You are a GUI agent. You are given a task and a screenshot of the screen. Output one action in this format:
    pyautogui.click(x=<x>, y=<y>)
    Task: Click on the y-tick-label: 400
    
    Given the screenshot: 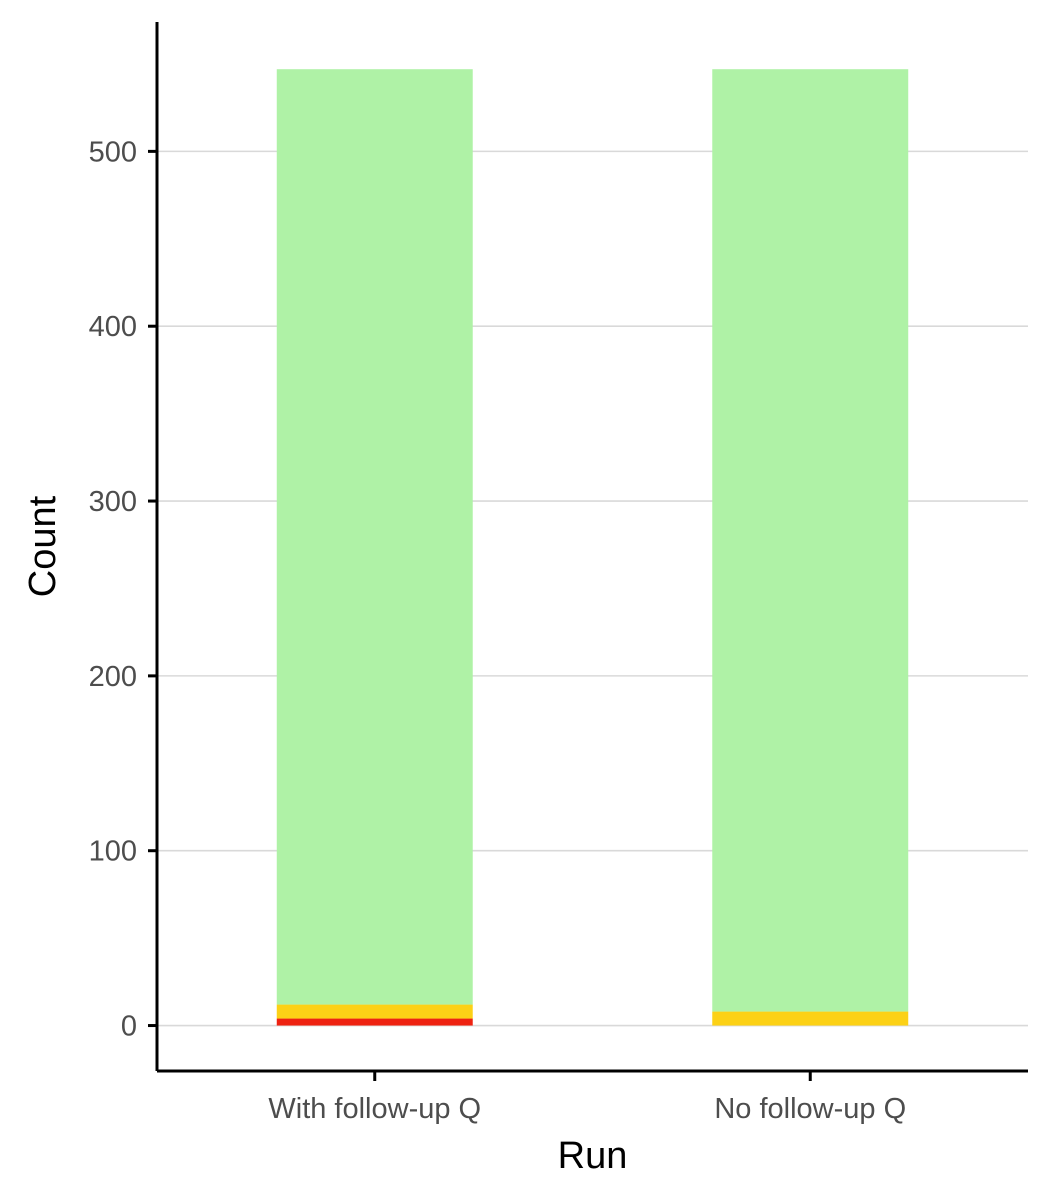 What is the action you would take?
    pyautogui.click(x=113, y=327)
    